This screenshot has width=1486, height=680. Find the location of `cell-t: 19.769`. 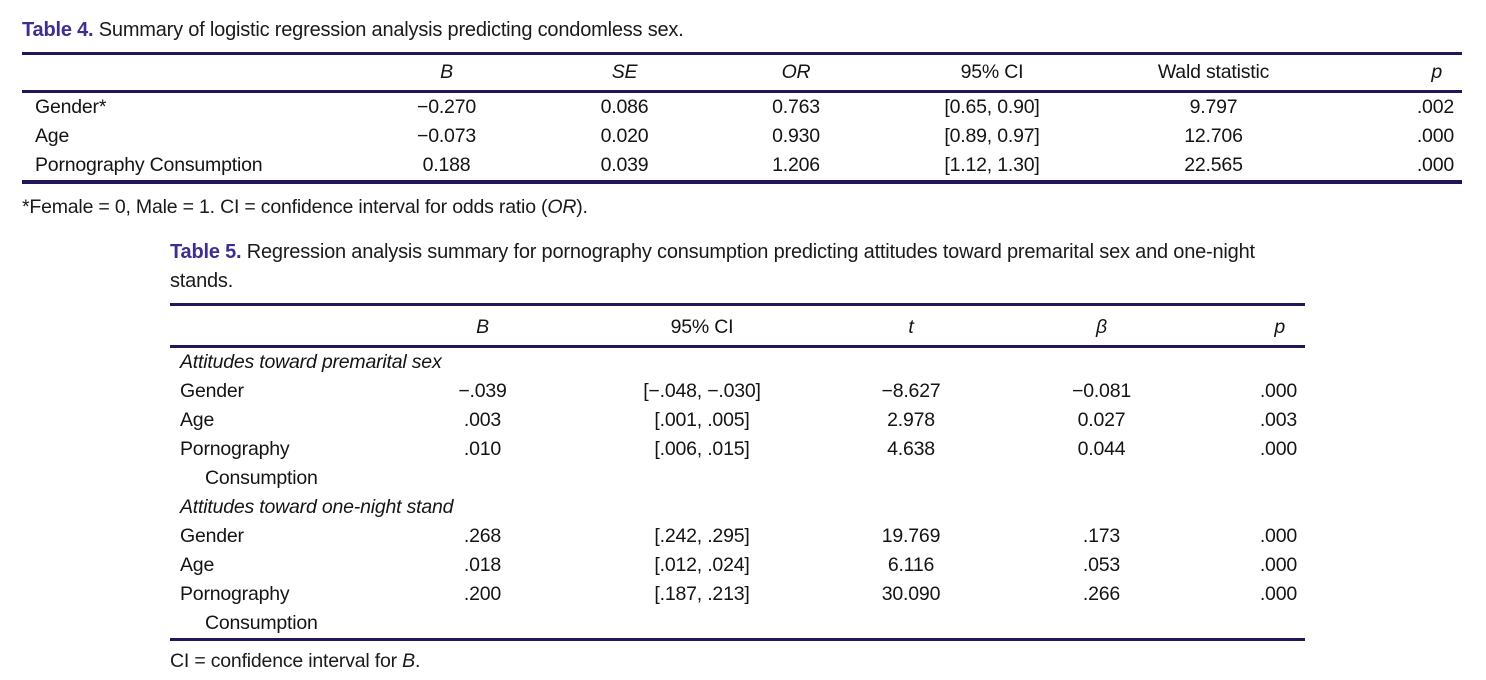

cell-t: 19.769 is located at coordinates (911, 536).